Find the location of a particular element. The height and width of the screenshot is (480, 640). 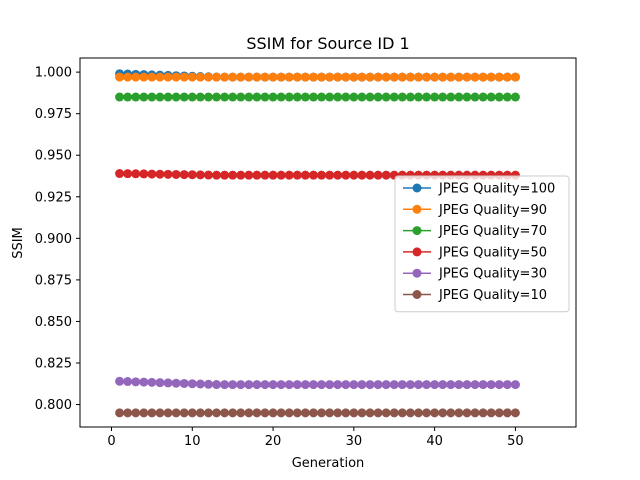

y-tick-label: 0.850 is located at coordinates (53, 322).